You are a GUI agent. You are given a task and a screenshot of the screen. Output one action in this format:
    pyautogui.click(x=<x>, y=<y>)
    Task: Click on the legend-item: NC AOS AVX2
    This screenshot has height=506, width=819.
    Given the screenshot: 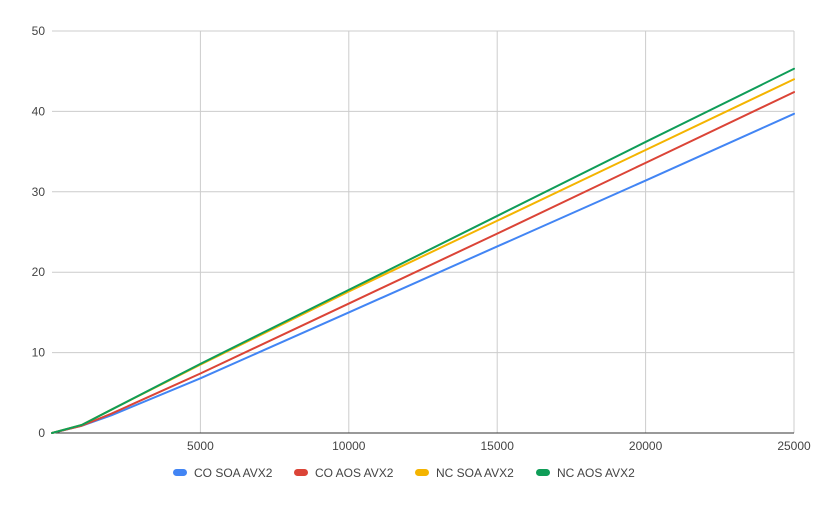 What is the action you would take?
    pyautogui.click(x=585, y=473)
    